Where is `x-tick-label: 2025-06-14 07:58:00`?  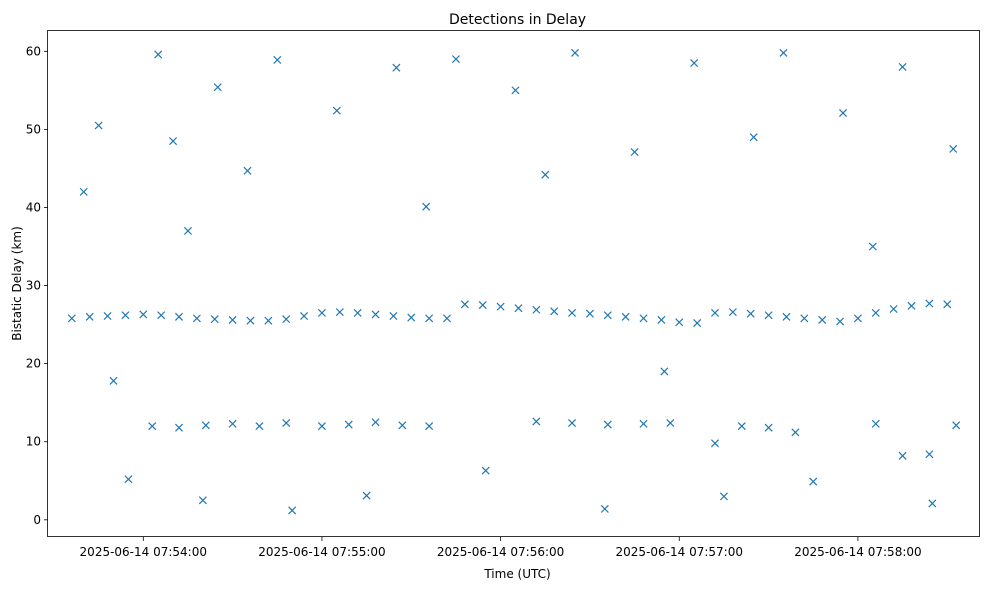
x-tick-label: 2025-06-14 07:58:00 is located at coordinates (857, 552).